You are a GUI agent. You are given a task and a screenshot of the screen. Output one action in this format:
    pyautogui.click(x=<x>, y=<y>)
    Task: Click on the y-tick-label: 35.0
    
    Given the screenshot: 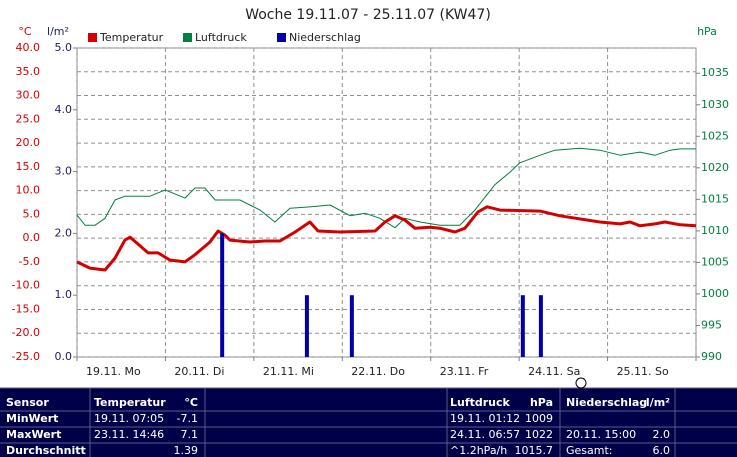 What is the action you would take?
    pyautogui.click(x=28, y=71)
    